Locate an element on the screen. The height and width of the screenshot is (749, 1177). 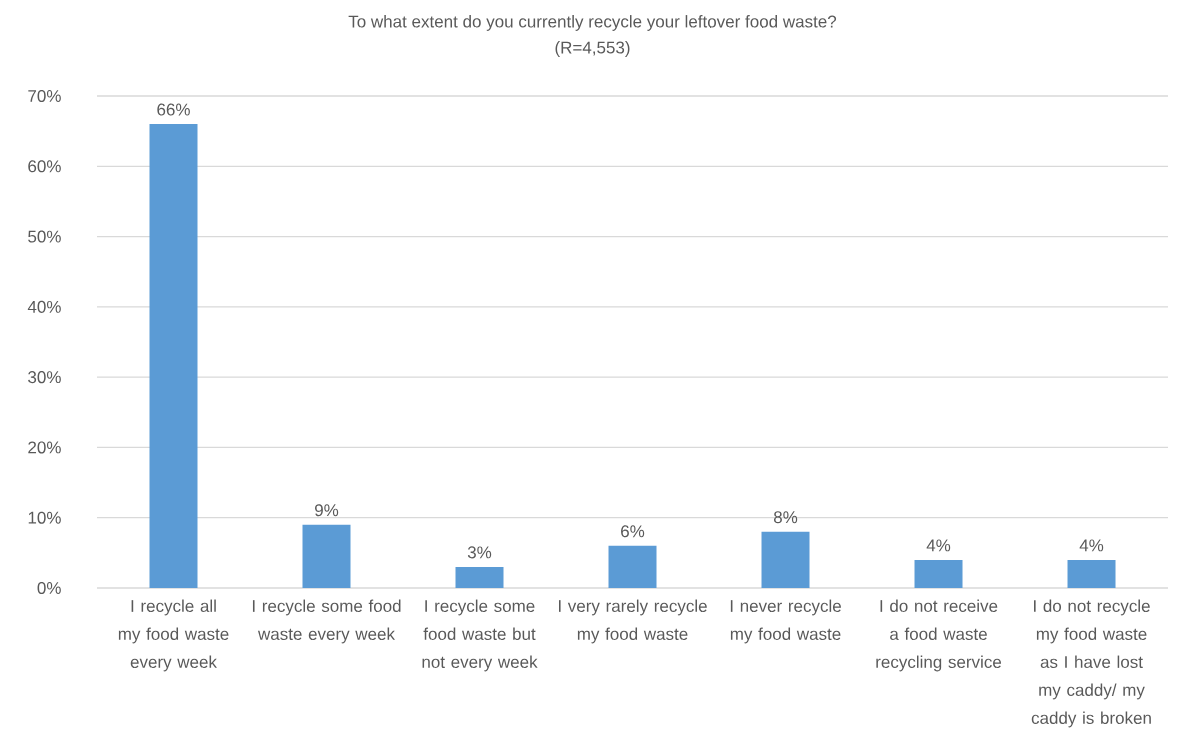
data-label: 9% is located at coordinates (327, 510).